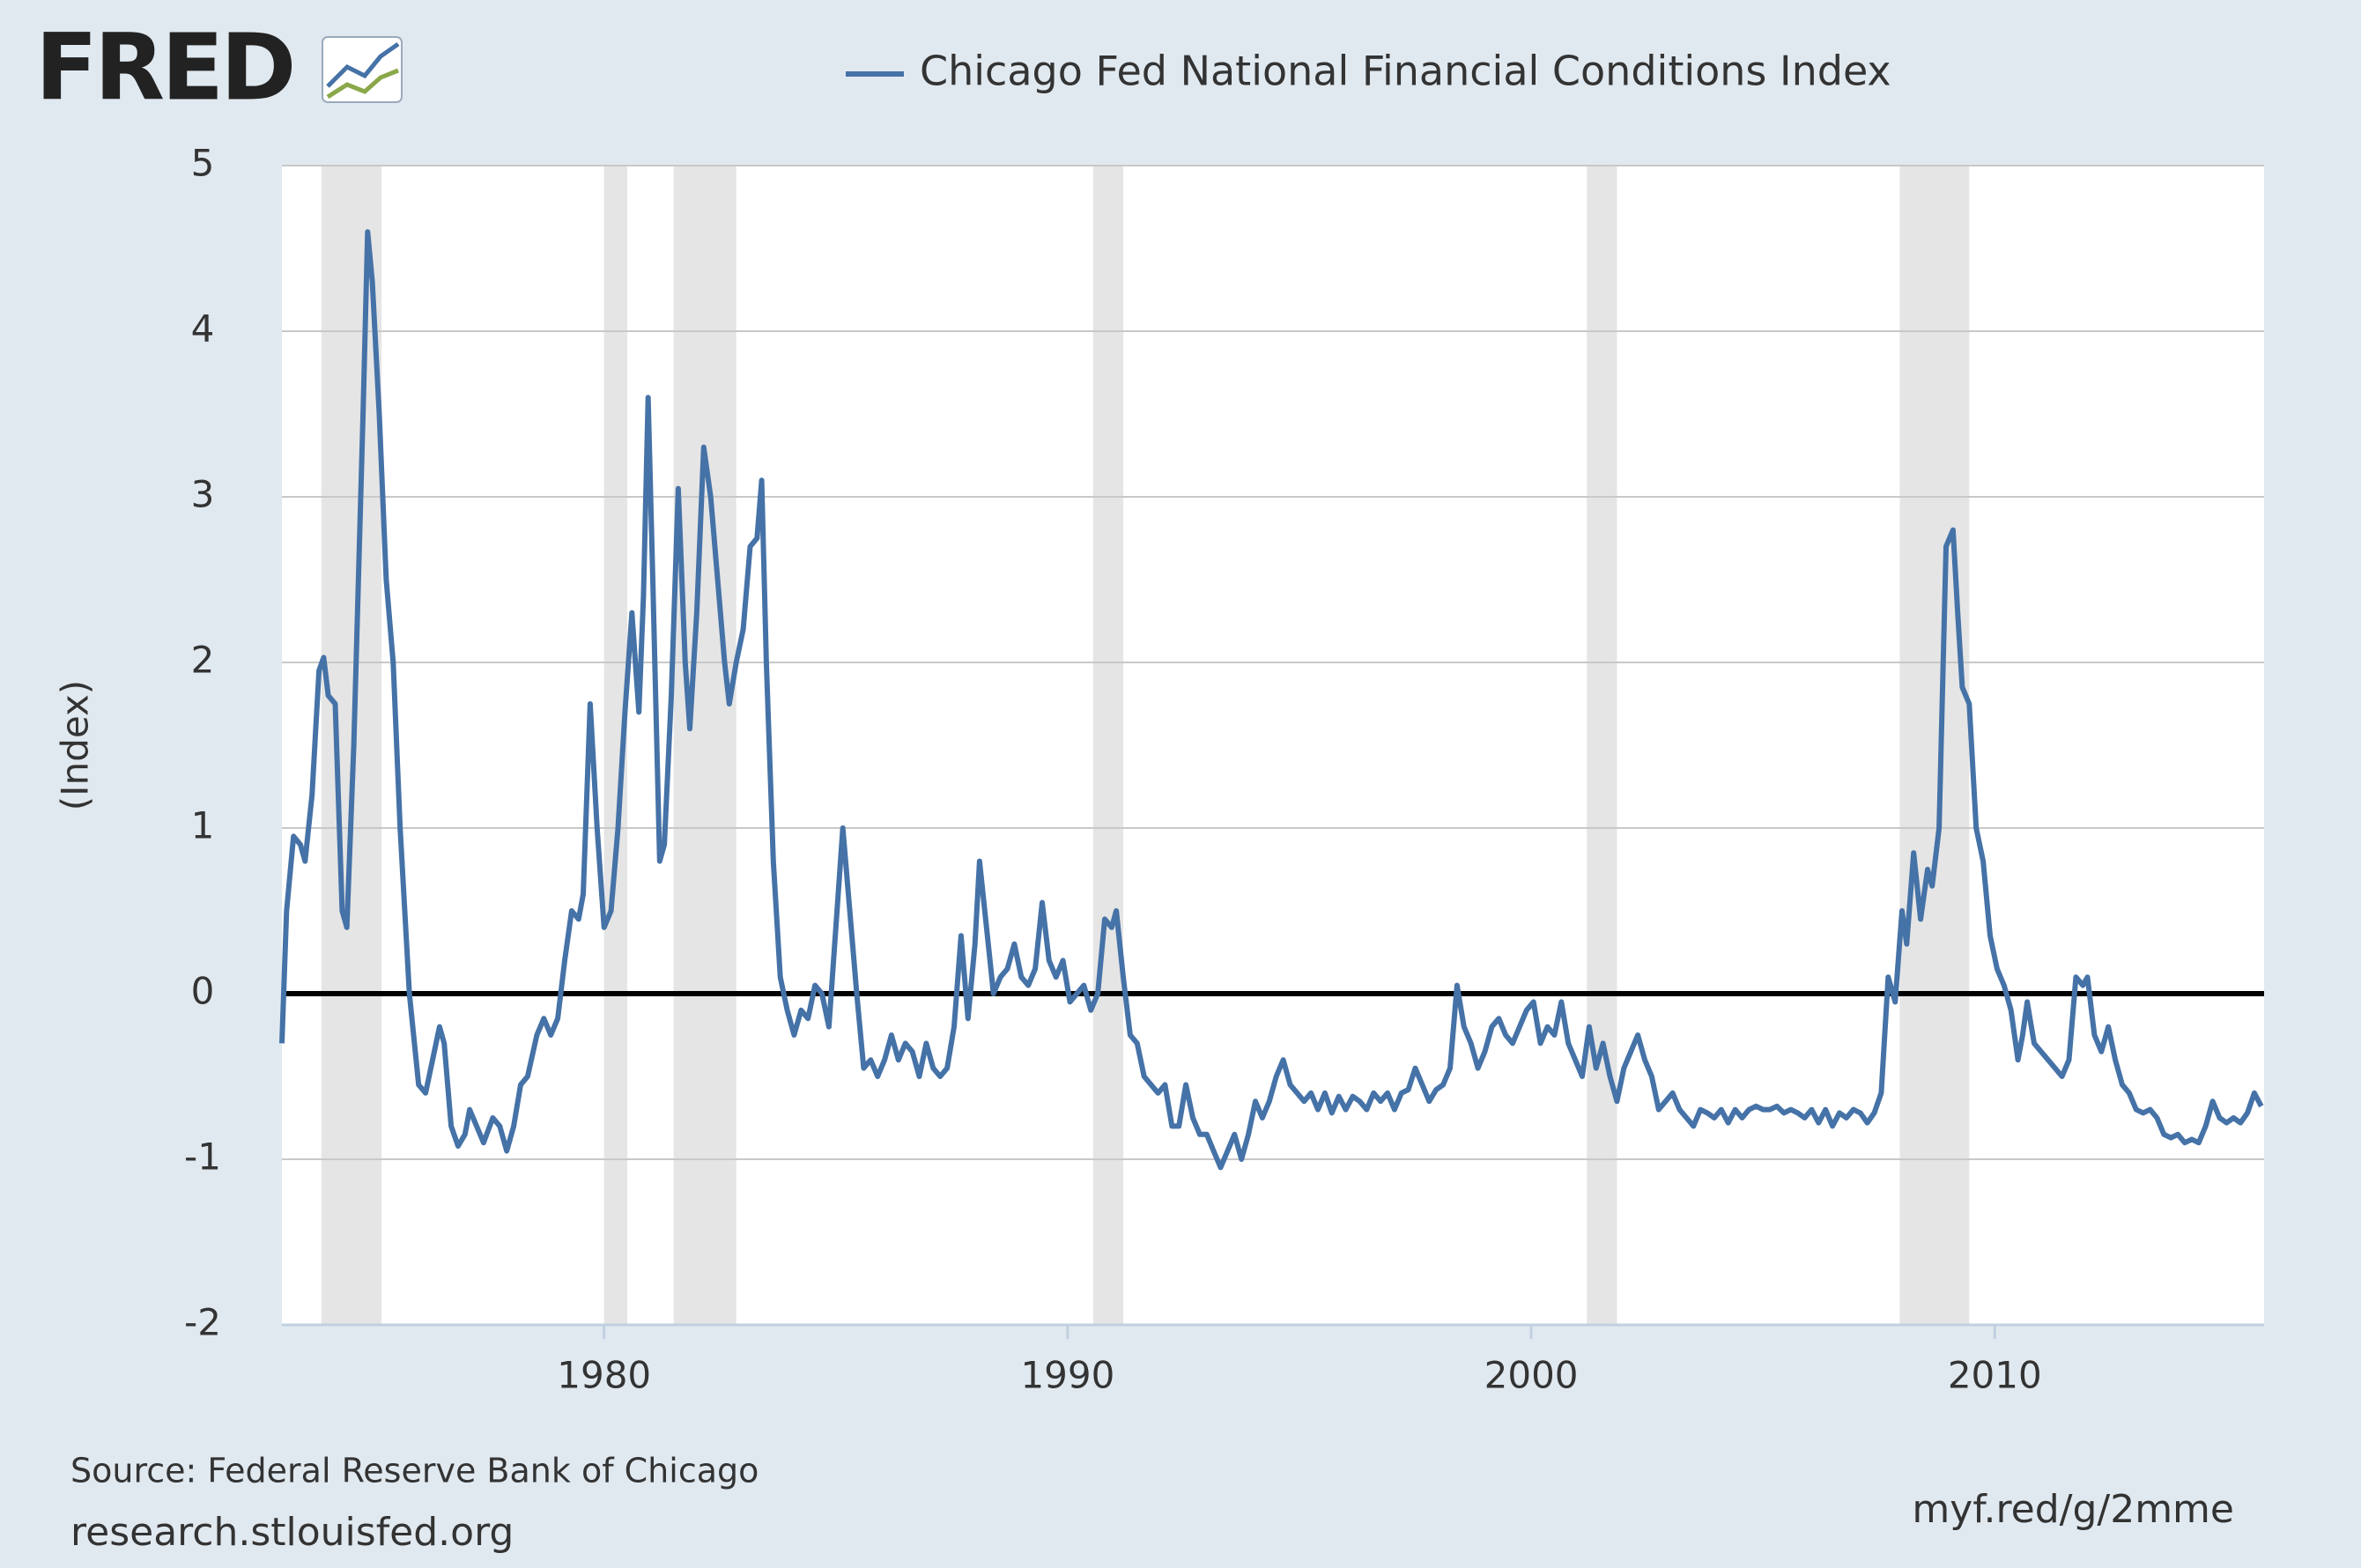  I want to click on y-tick-label: 3, so click(203, 494).